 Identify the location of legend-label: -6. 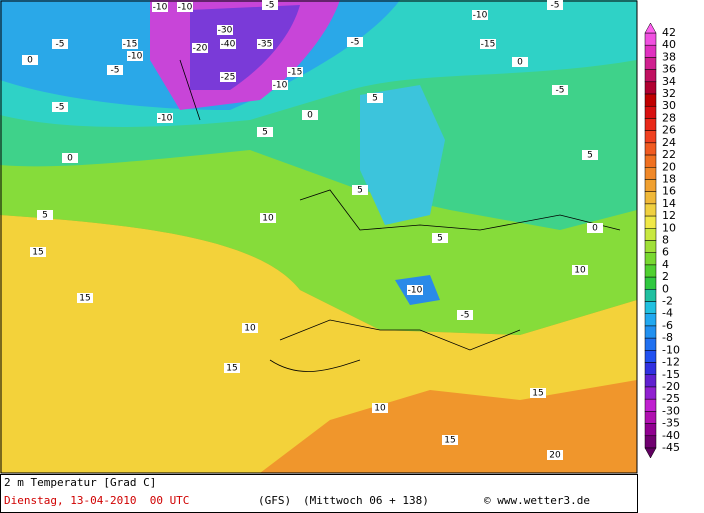
(667, 325).